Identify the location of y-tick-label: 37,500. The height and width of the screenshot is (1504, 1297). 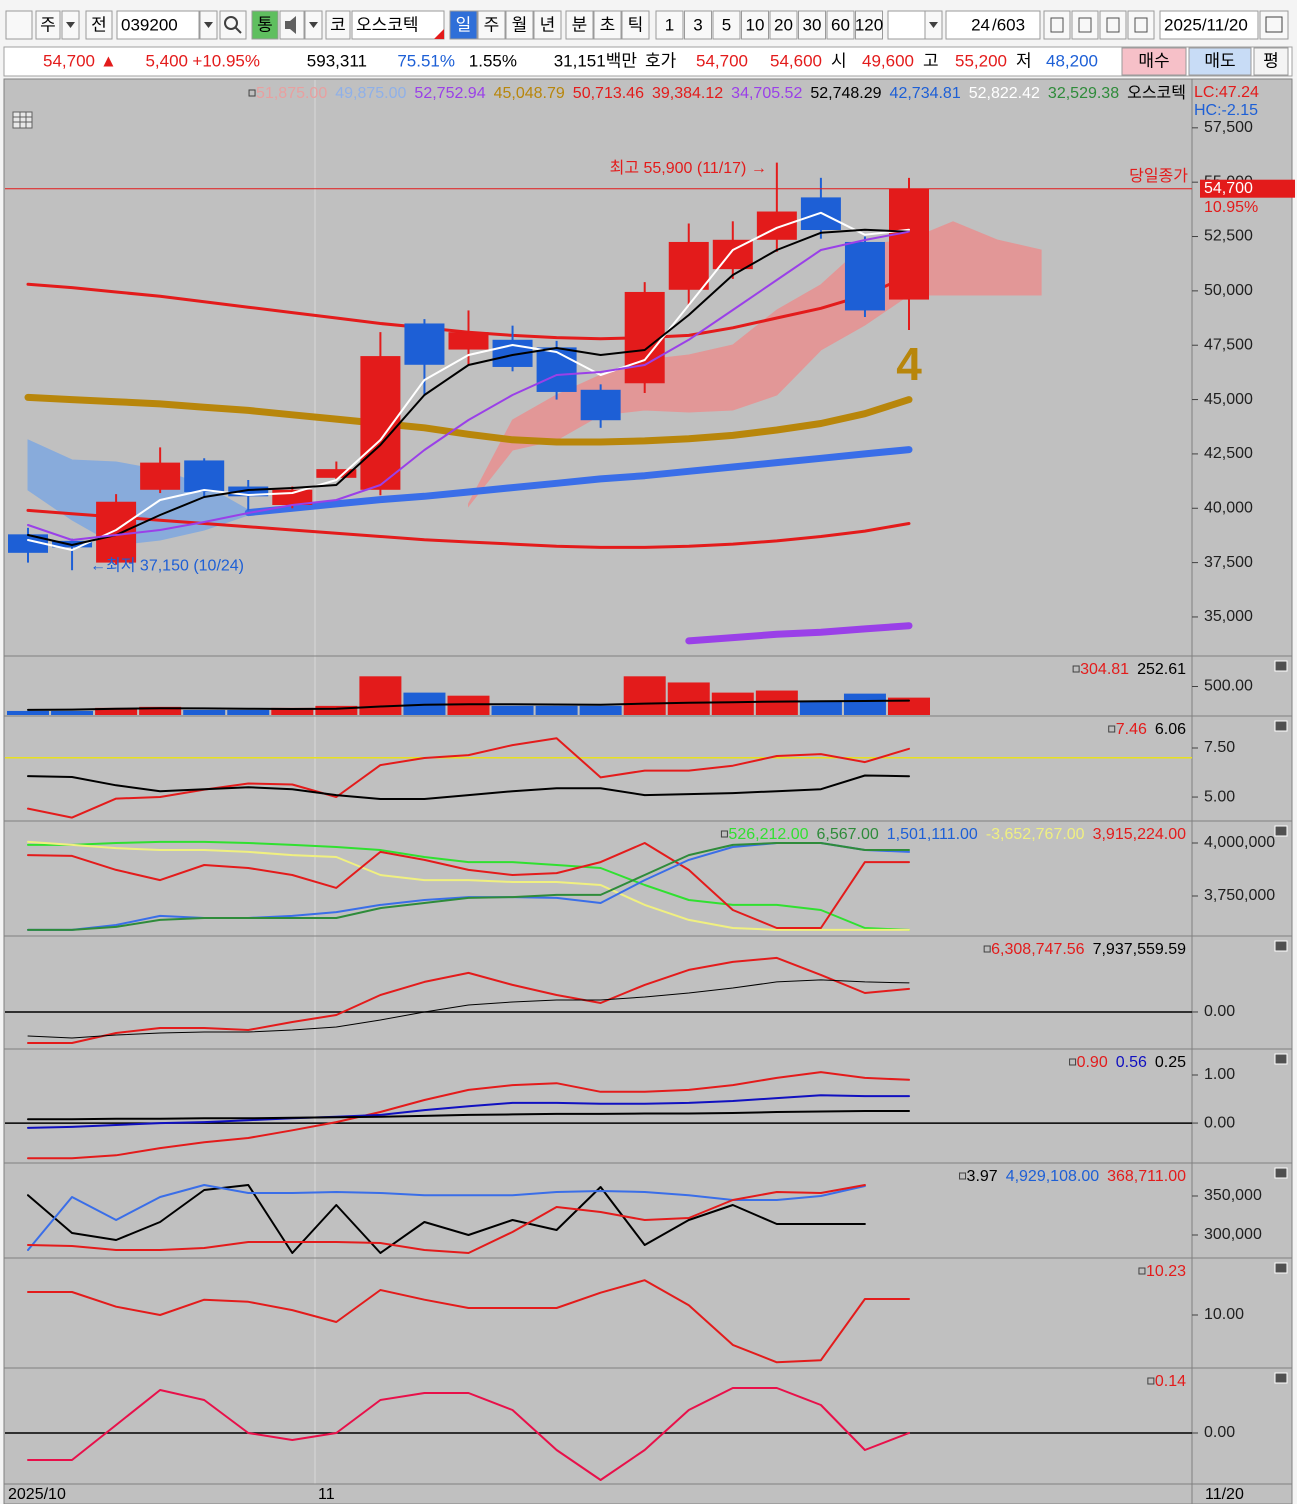
(1228, 562).